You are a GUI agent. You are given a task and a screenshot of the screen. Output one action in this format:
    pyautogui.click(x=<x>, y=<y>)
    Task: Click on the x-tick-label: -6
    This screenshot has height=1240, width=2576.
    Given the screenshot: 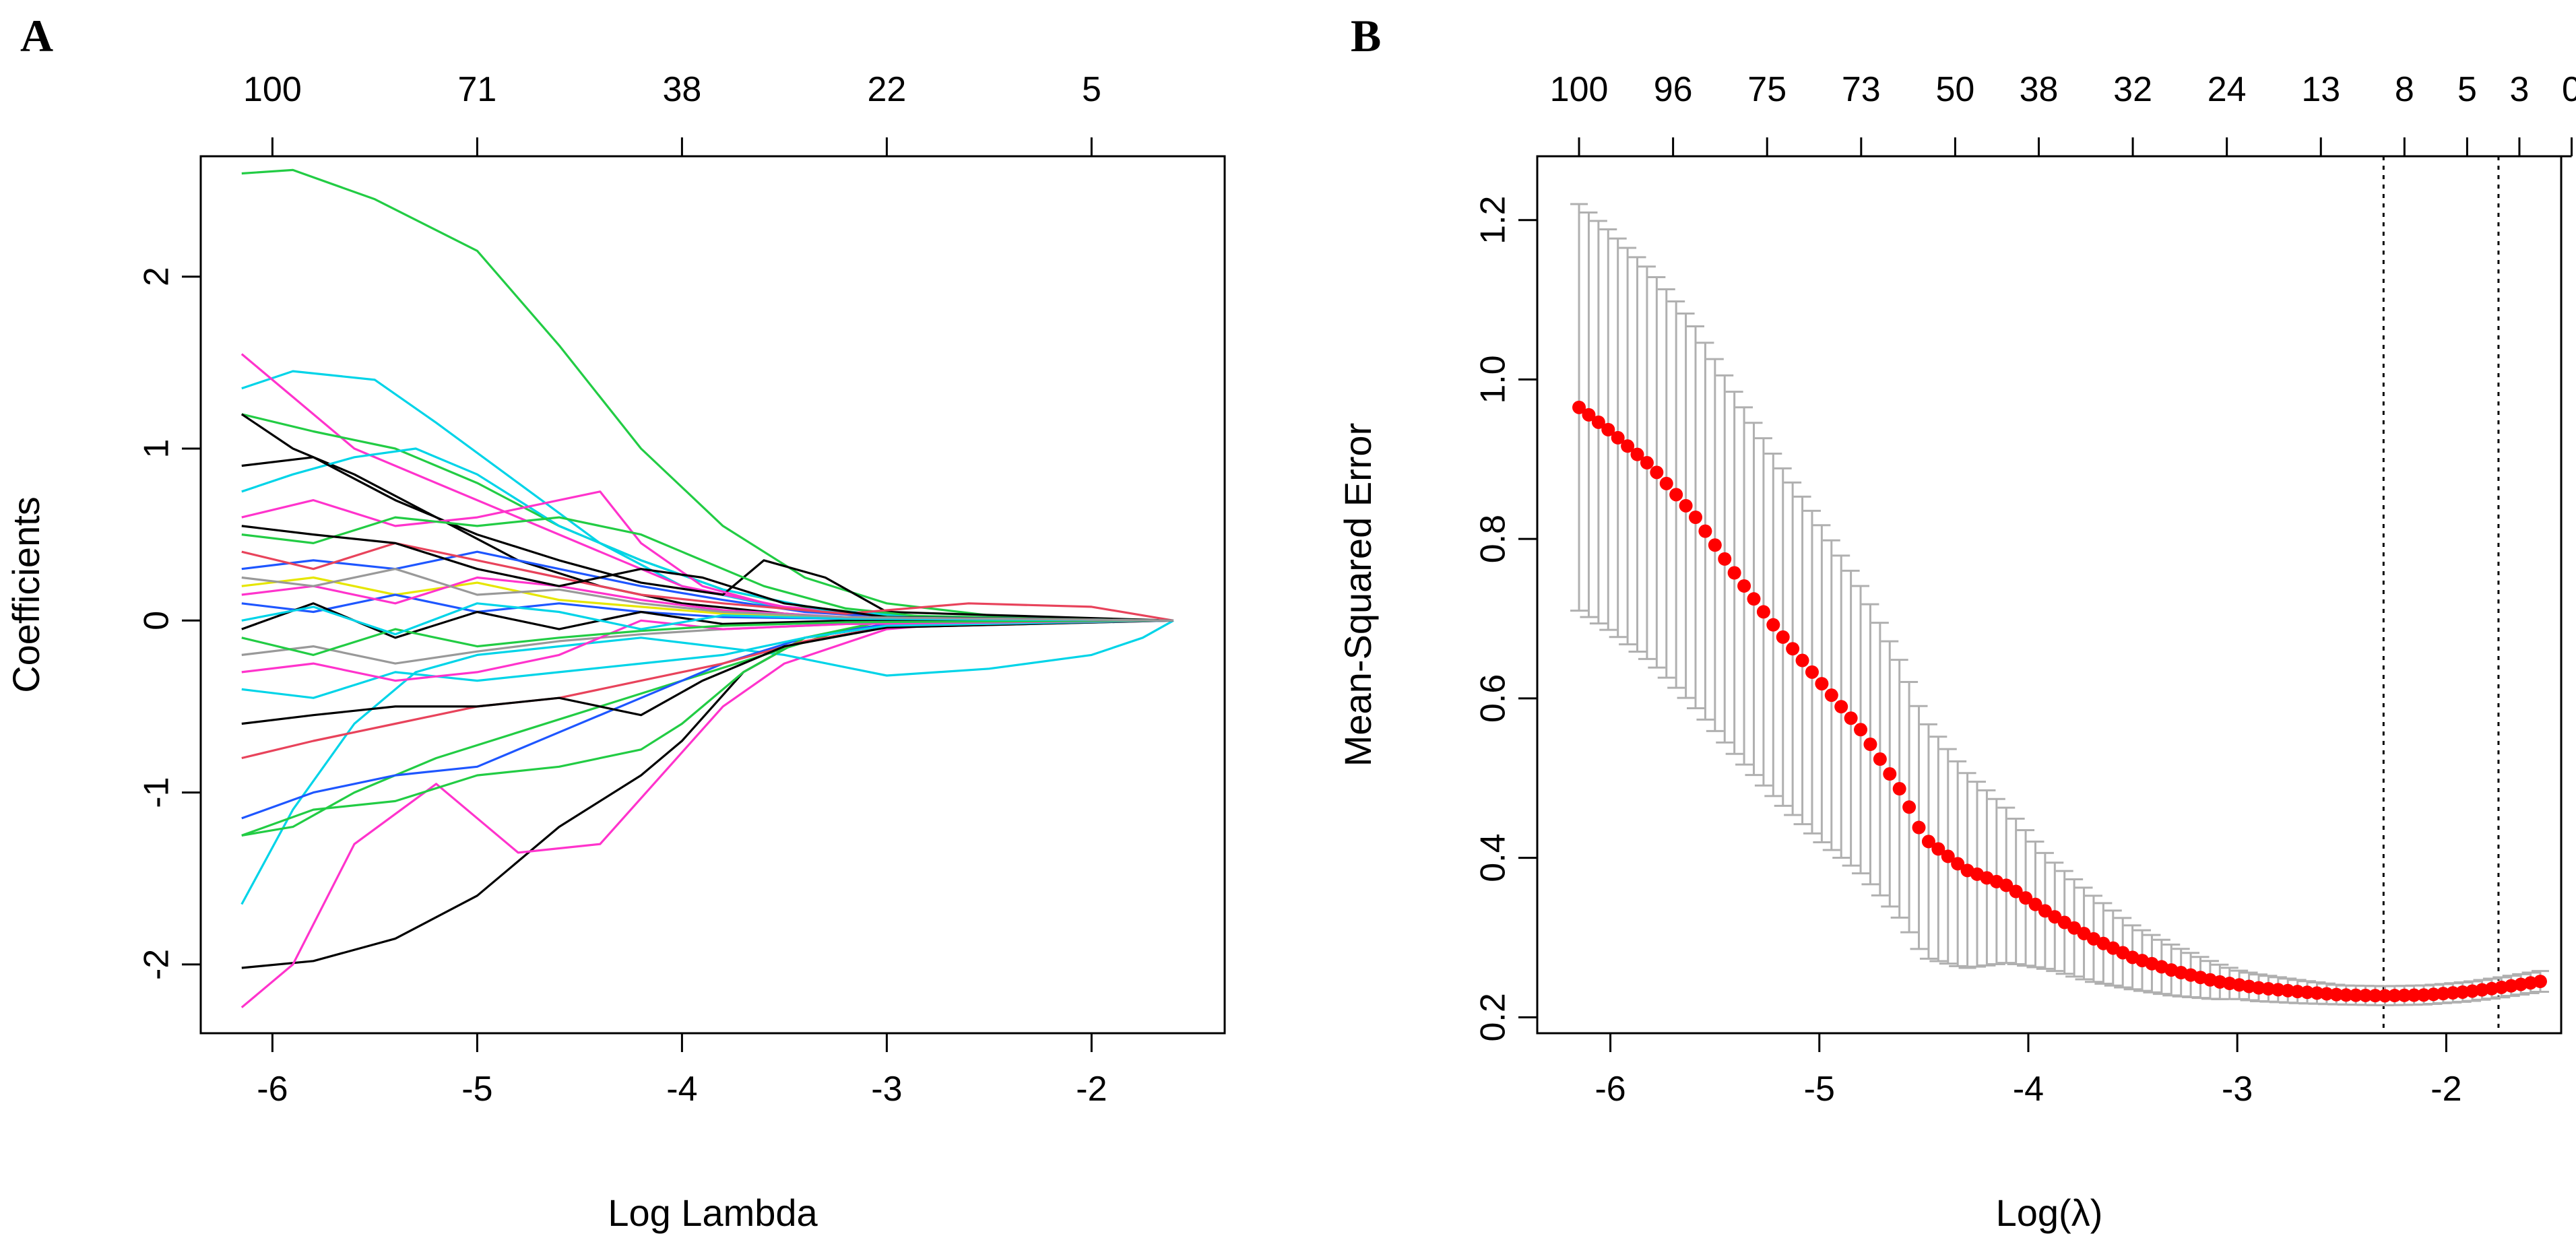 What is the action you would take?
    pyautogui.click(x=1610, y=1089)
    